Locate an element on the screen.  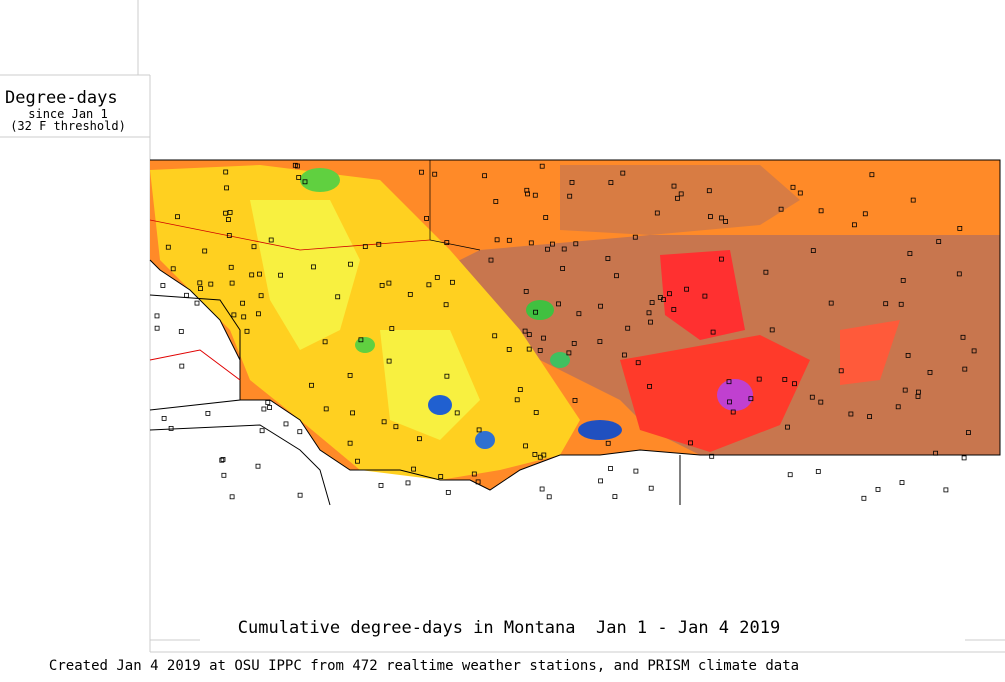
region-blue is located at coordinates (600, 430).